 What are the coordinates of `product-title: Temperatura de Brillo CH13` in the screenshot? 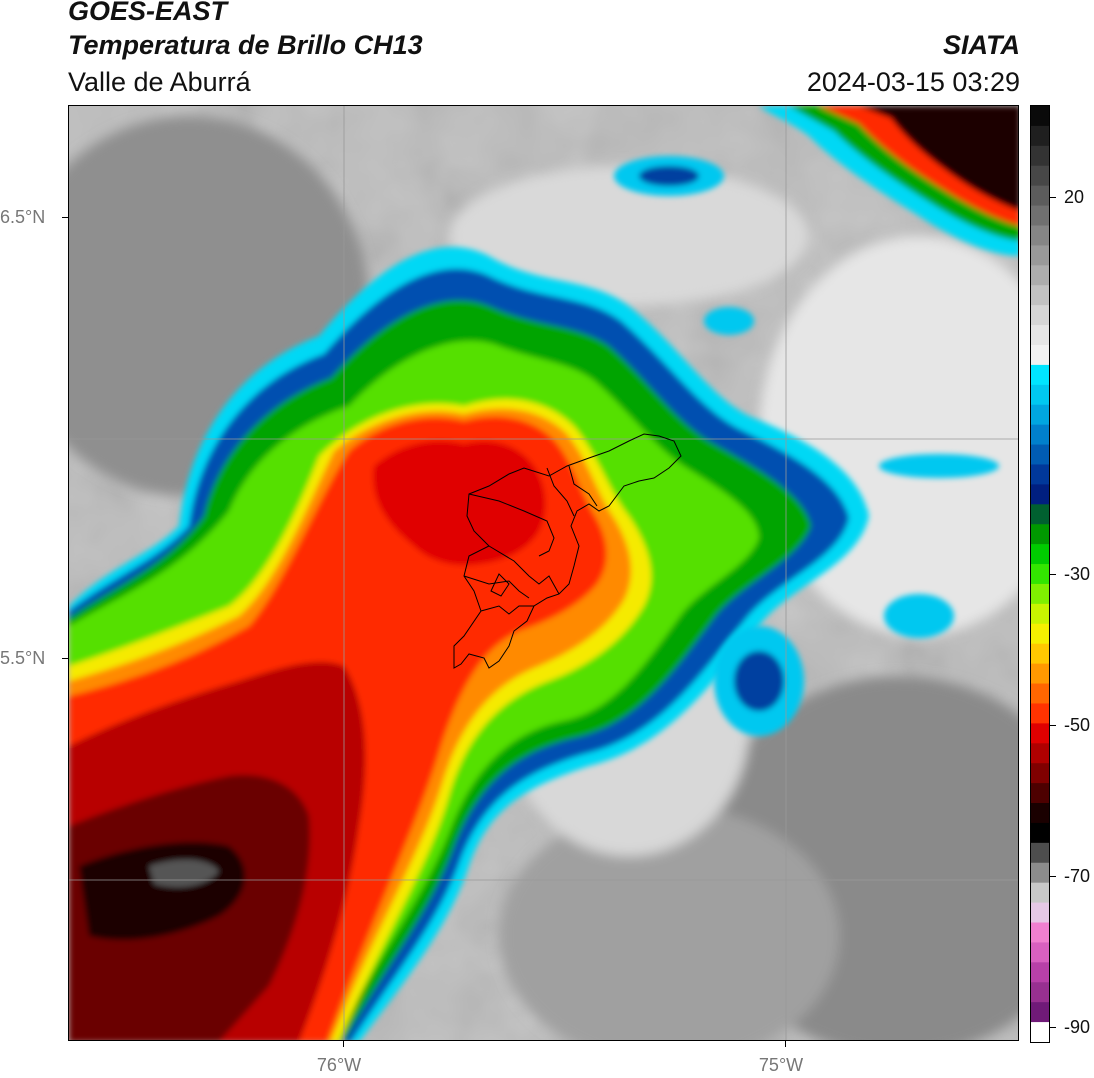 It's located at (245, 45).